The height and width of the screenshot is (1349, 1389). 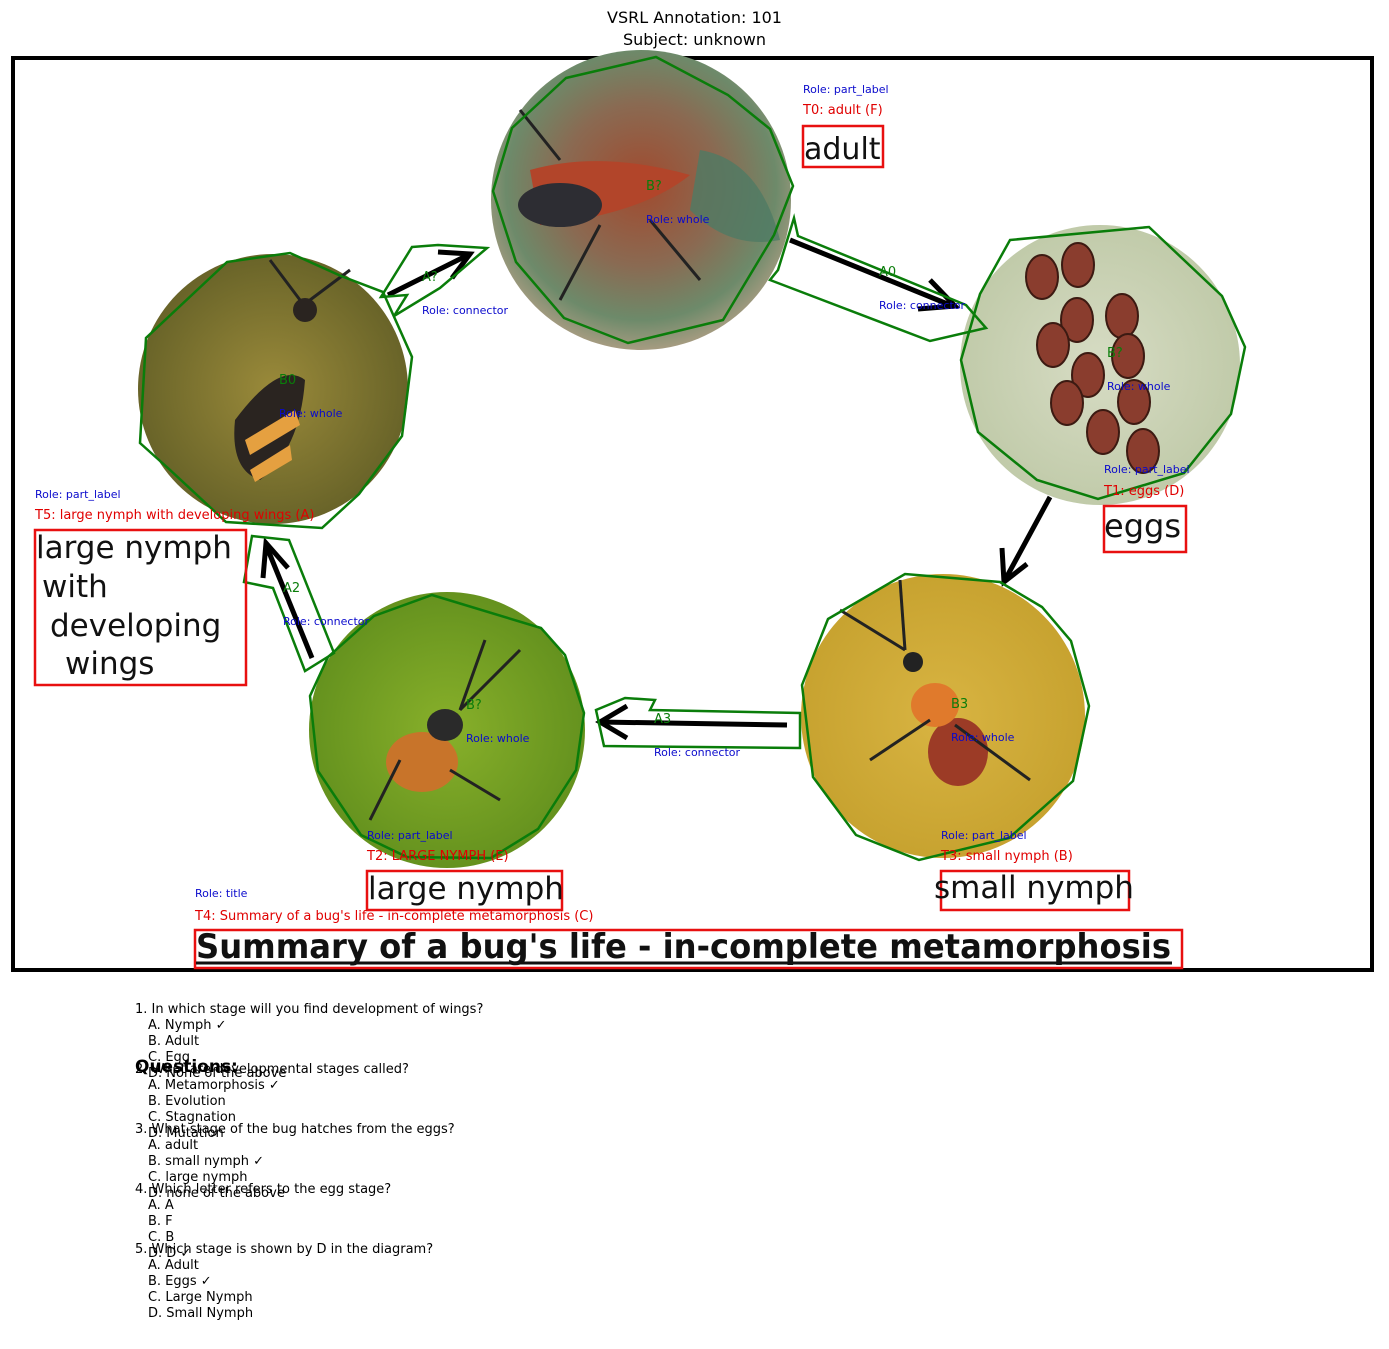 I want to click on role-large-nymph-label: Role: part_label, so click(x=410, y=835).